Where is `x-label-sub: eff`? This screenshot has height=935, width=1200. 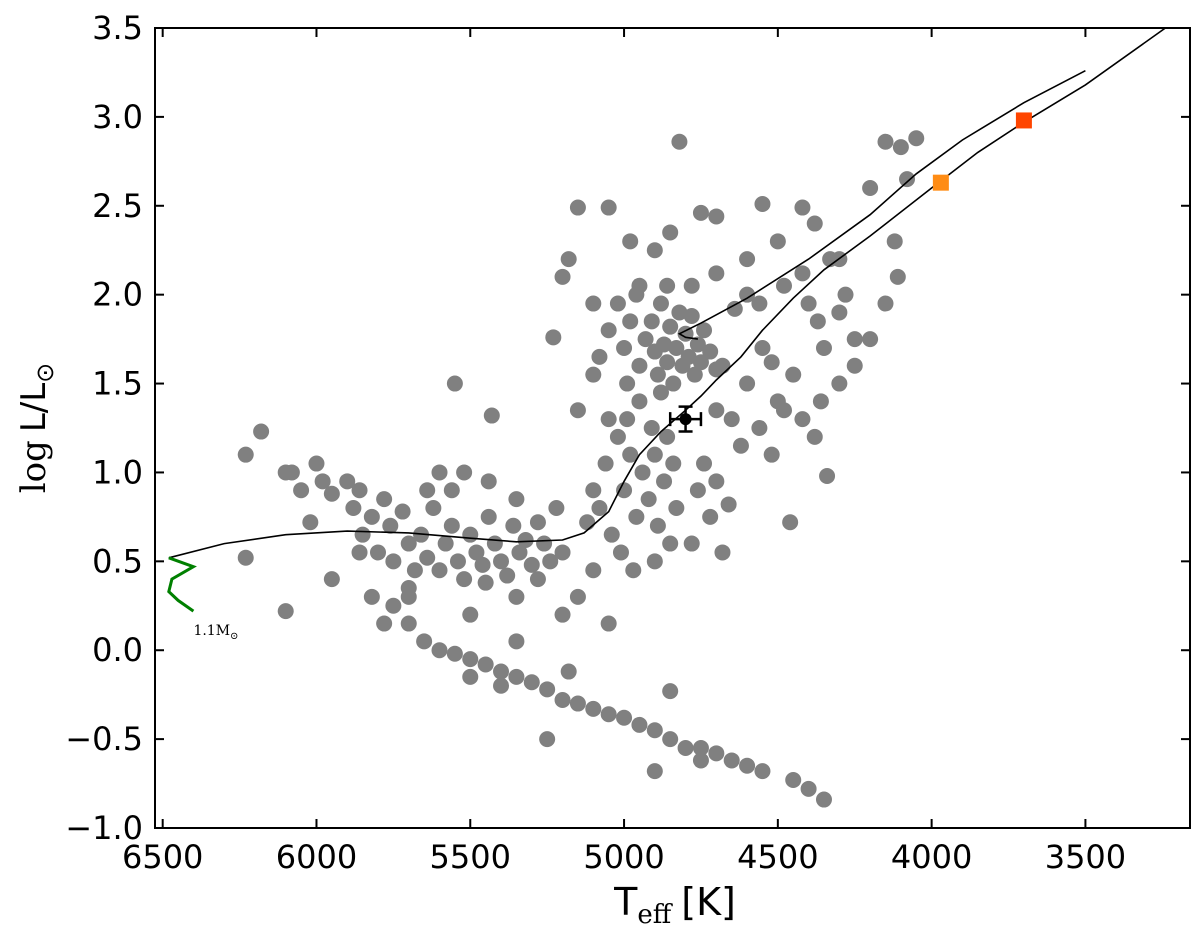 x-label-sub: eff is located at coordinates (655, 915).